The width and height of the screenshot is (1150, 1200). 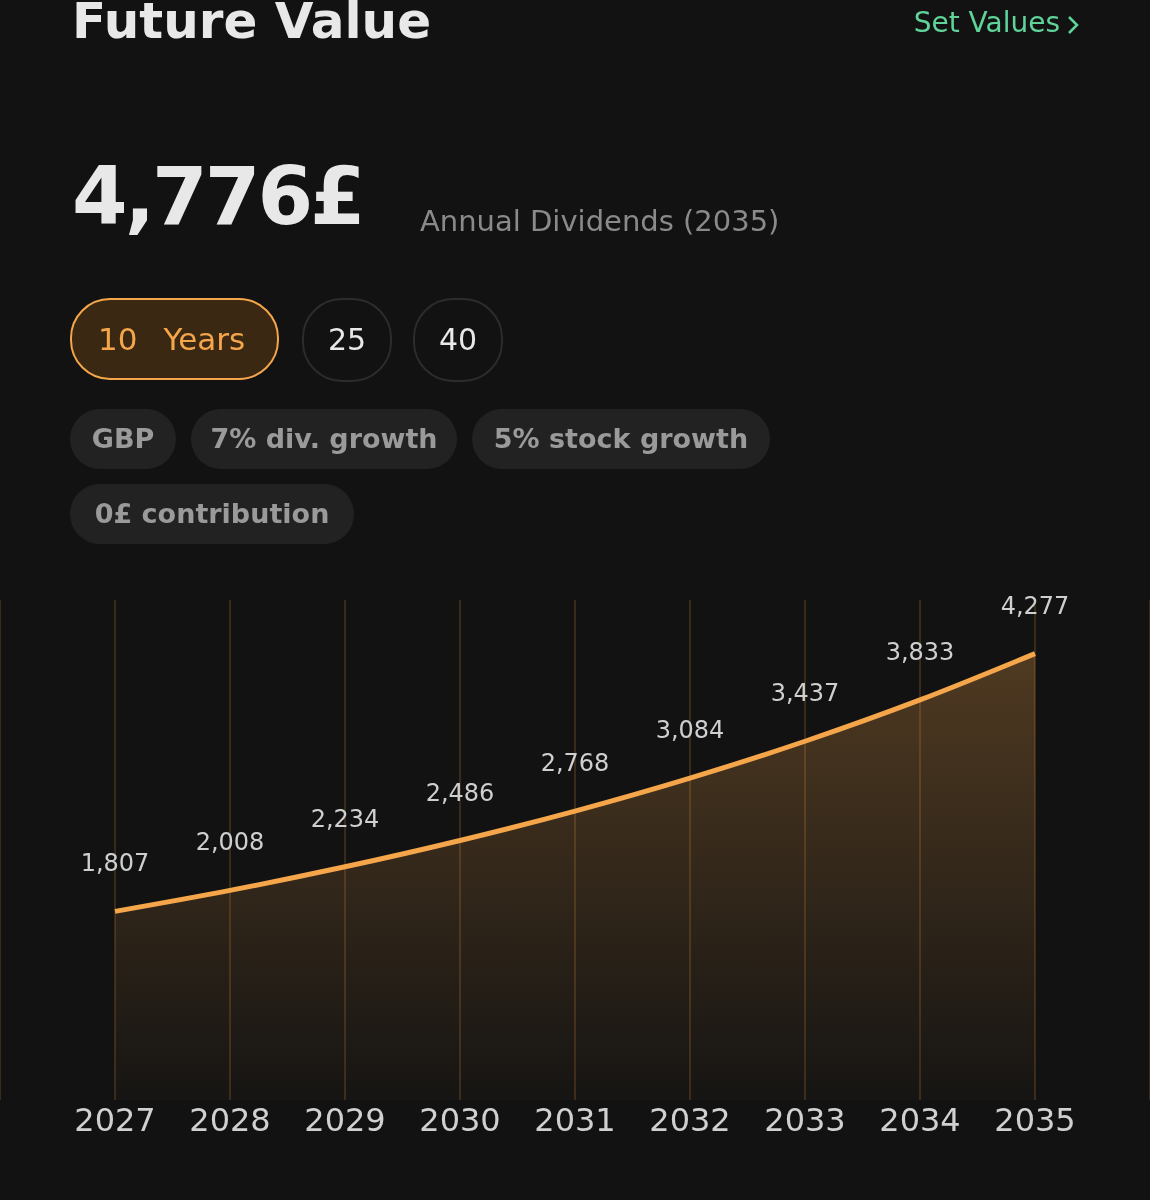 What do you see at coordinates (920, 651) in the screenshot?
I see `data-label: 3,833` at bounding box center [920, 651].